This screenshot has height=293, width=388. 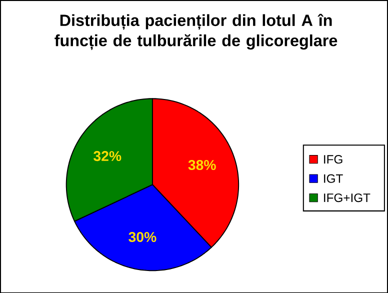 I want to click on data-label: 38%, so click(x=202, y=165).